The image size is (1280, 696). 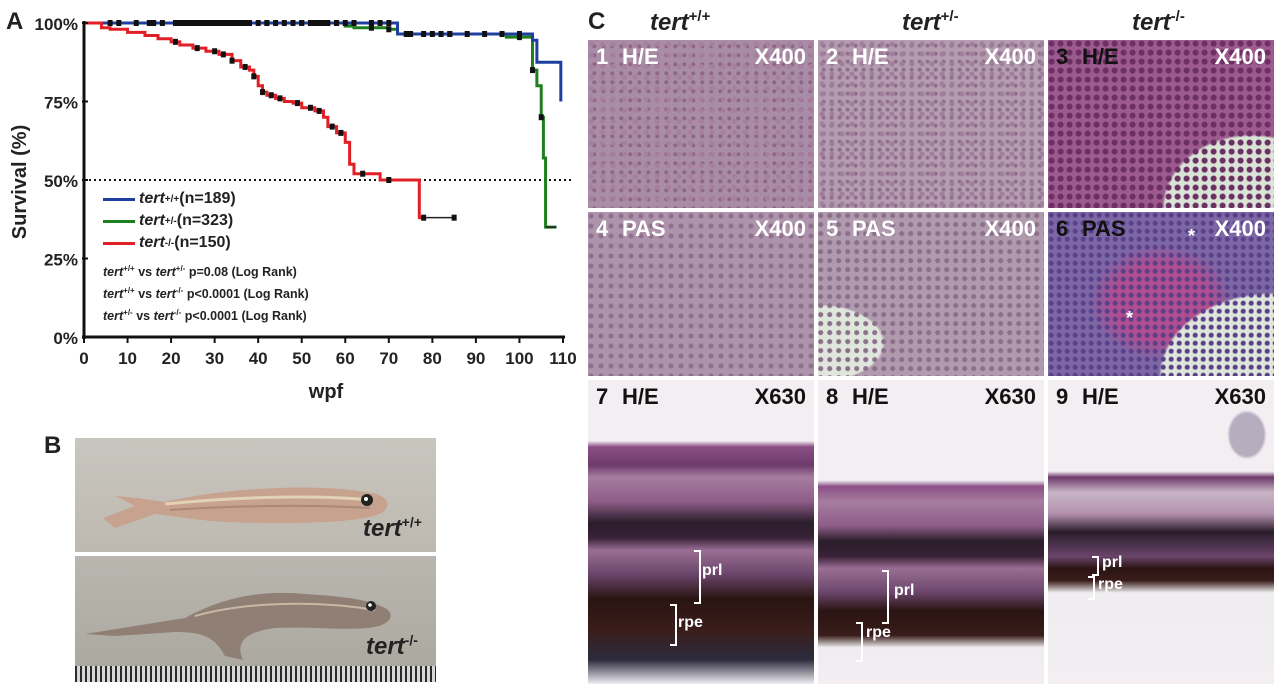 I want to click on stat-genotype: +/+, so click(x=129, y=290).